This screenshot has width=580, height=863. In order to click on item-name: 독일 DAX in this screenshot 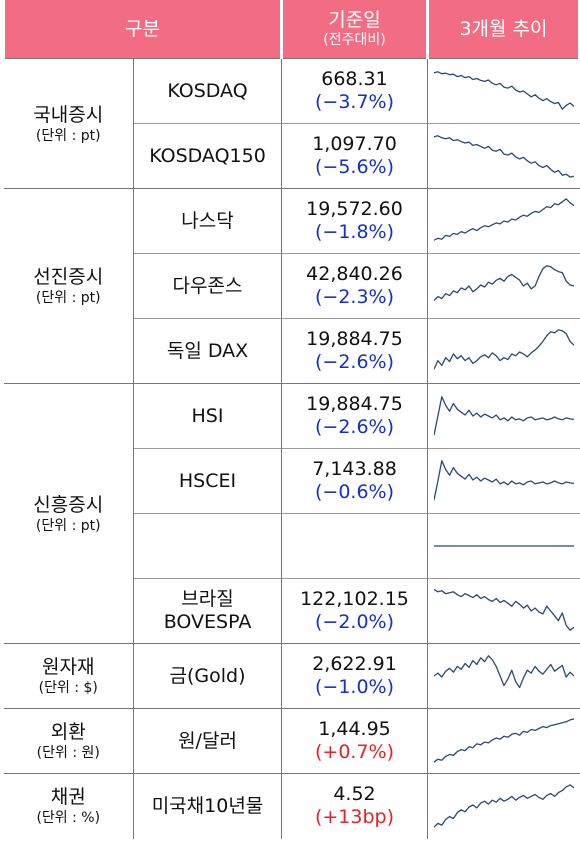, I will do `click(207, 351)`.